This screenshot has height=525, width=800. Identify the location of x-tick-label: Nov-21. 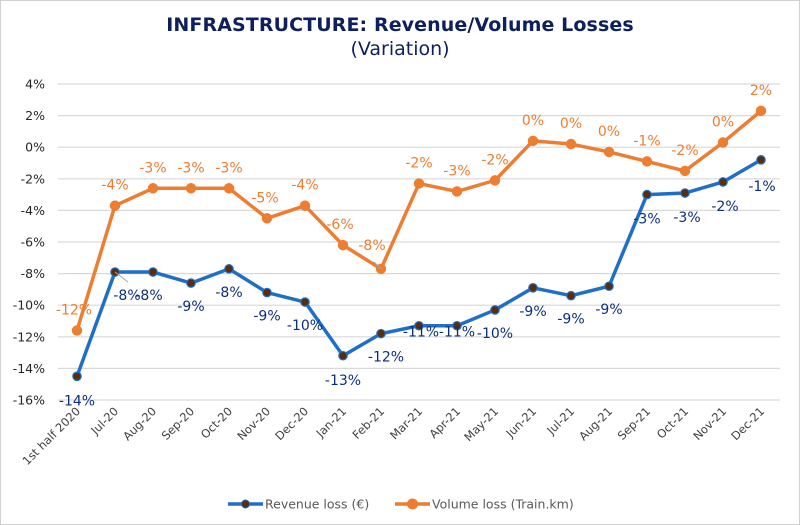
(709, 423).